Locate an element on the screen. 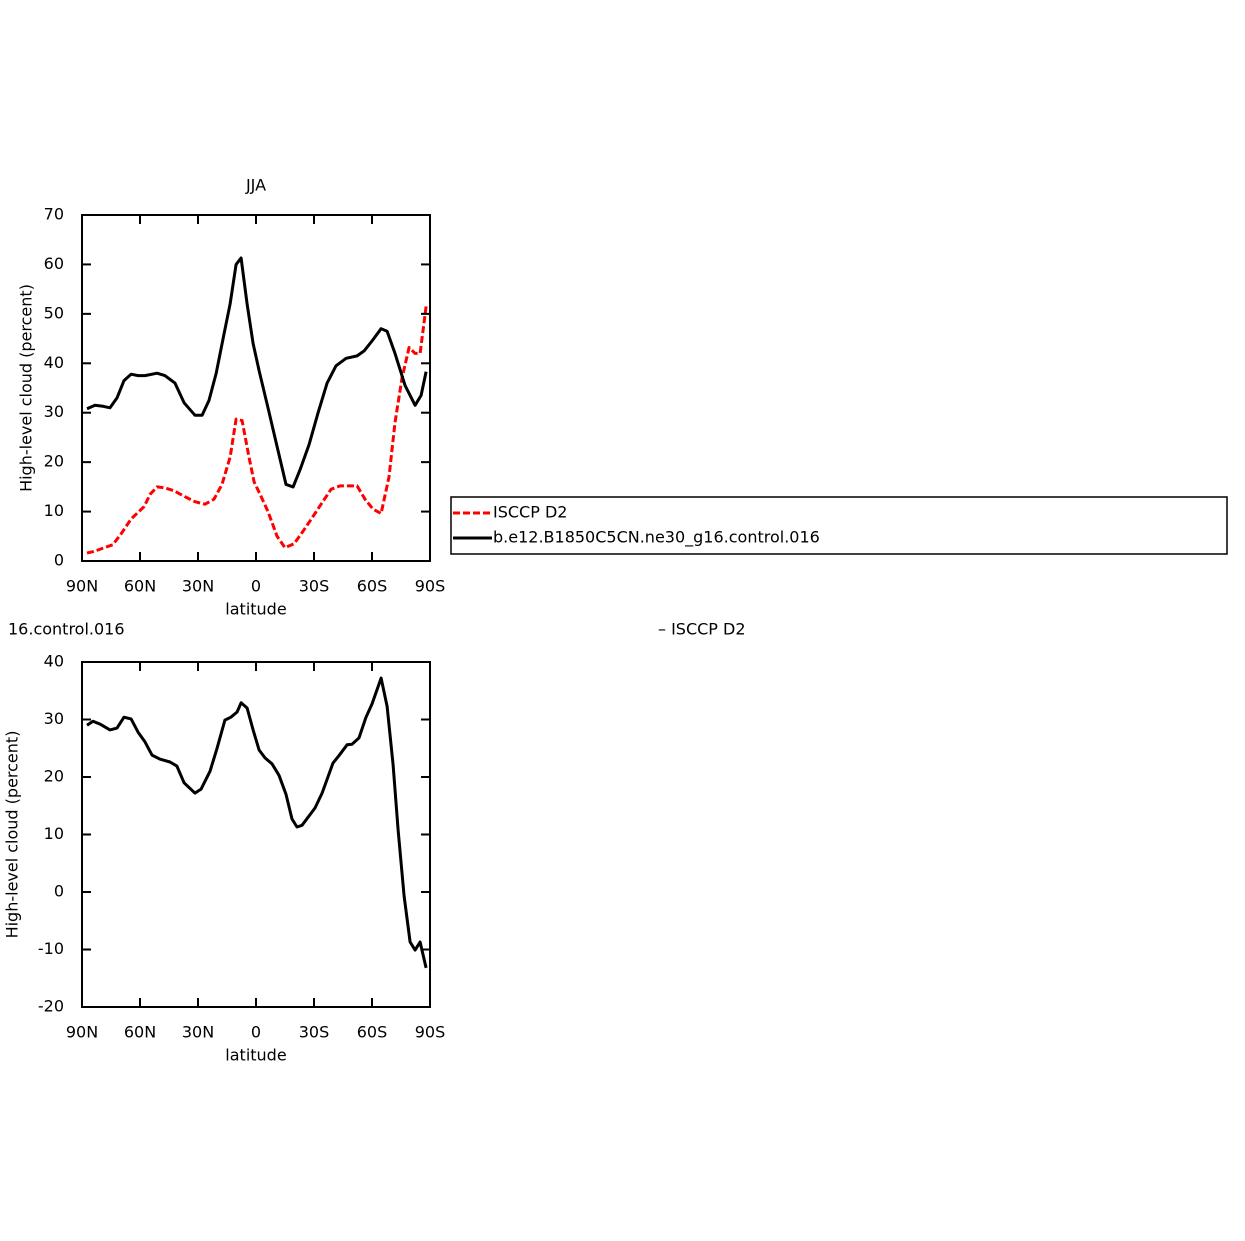 The width and height of the screenshot is (1245, 1241). legend-label: b.e12.B1850C5CN.ne30_g16.control.016 is located at coordinates (656, 538).